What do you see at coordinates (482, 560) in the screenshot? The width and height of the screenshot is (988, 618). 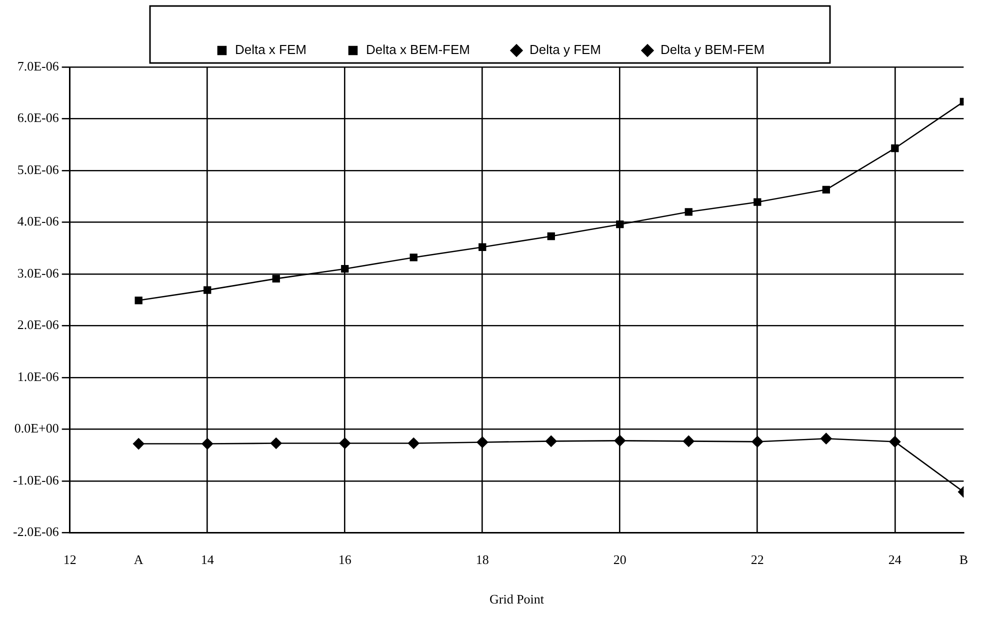 I see `x-tick-label: 18` at bounding box center [482, 560].